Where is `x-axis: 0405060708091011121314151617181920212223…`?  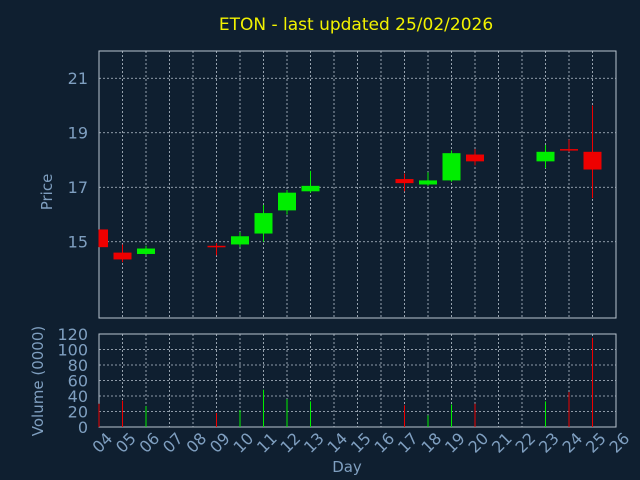
x-axis: 0405060708091011121314151617181920212223… is located at coordinates (360, 443).